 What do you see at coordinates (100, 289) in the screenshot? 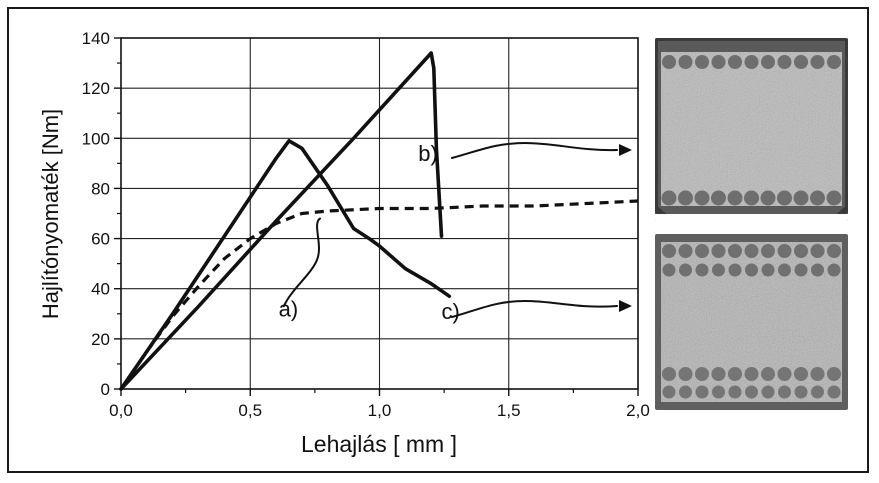
I see `y-tick-label: 40` at bounding box center [100, 289].